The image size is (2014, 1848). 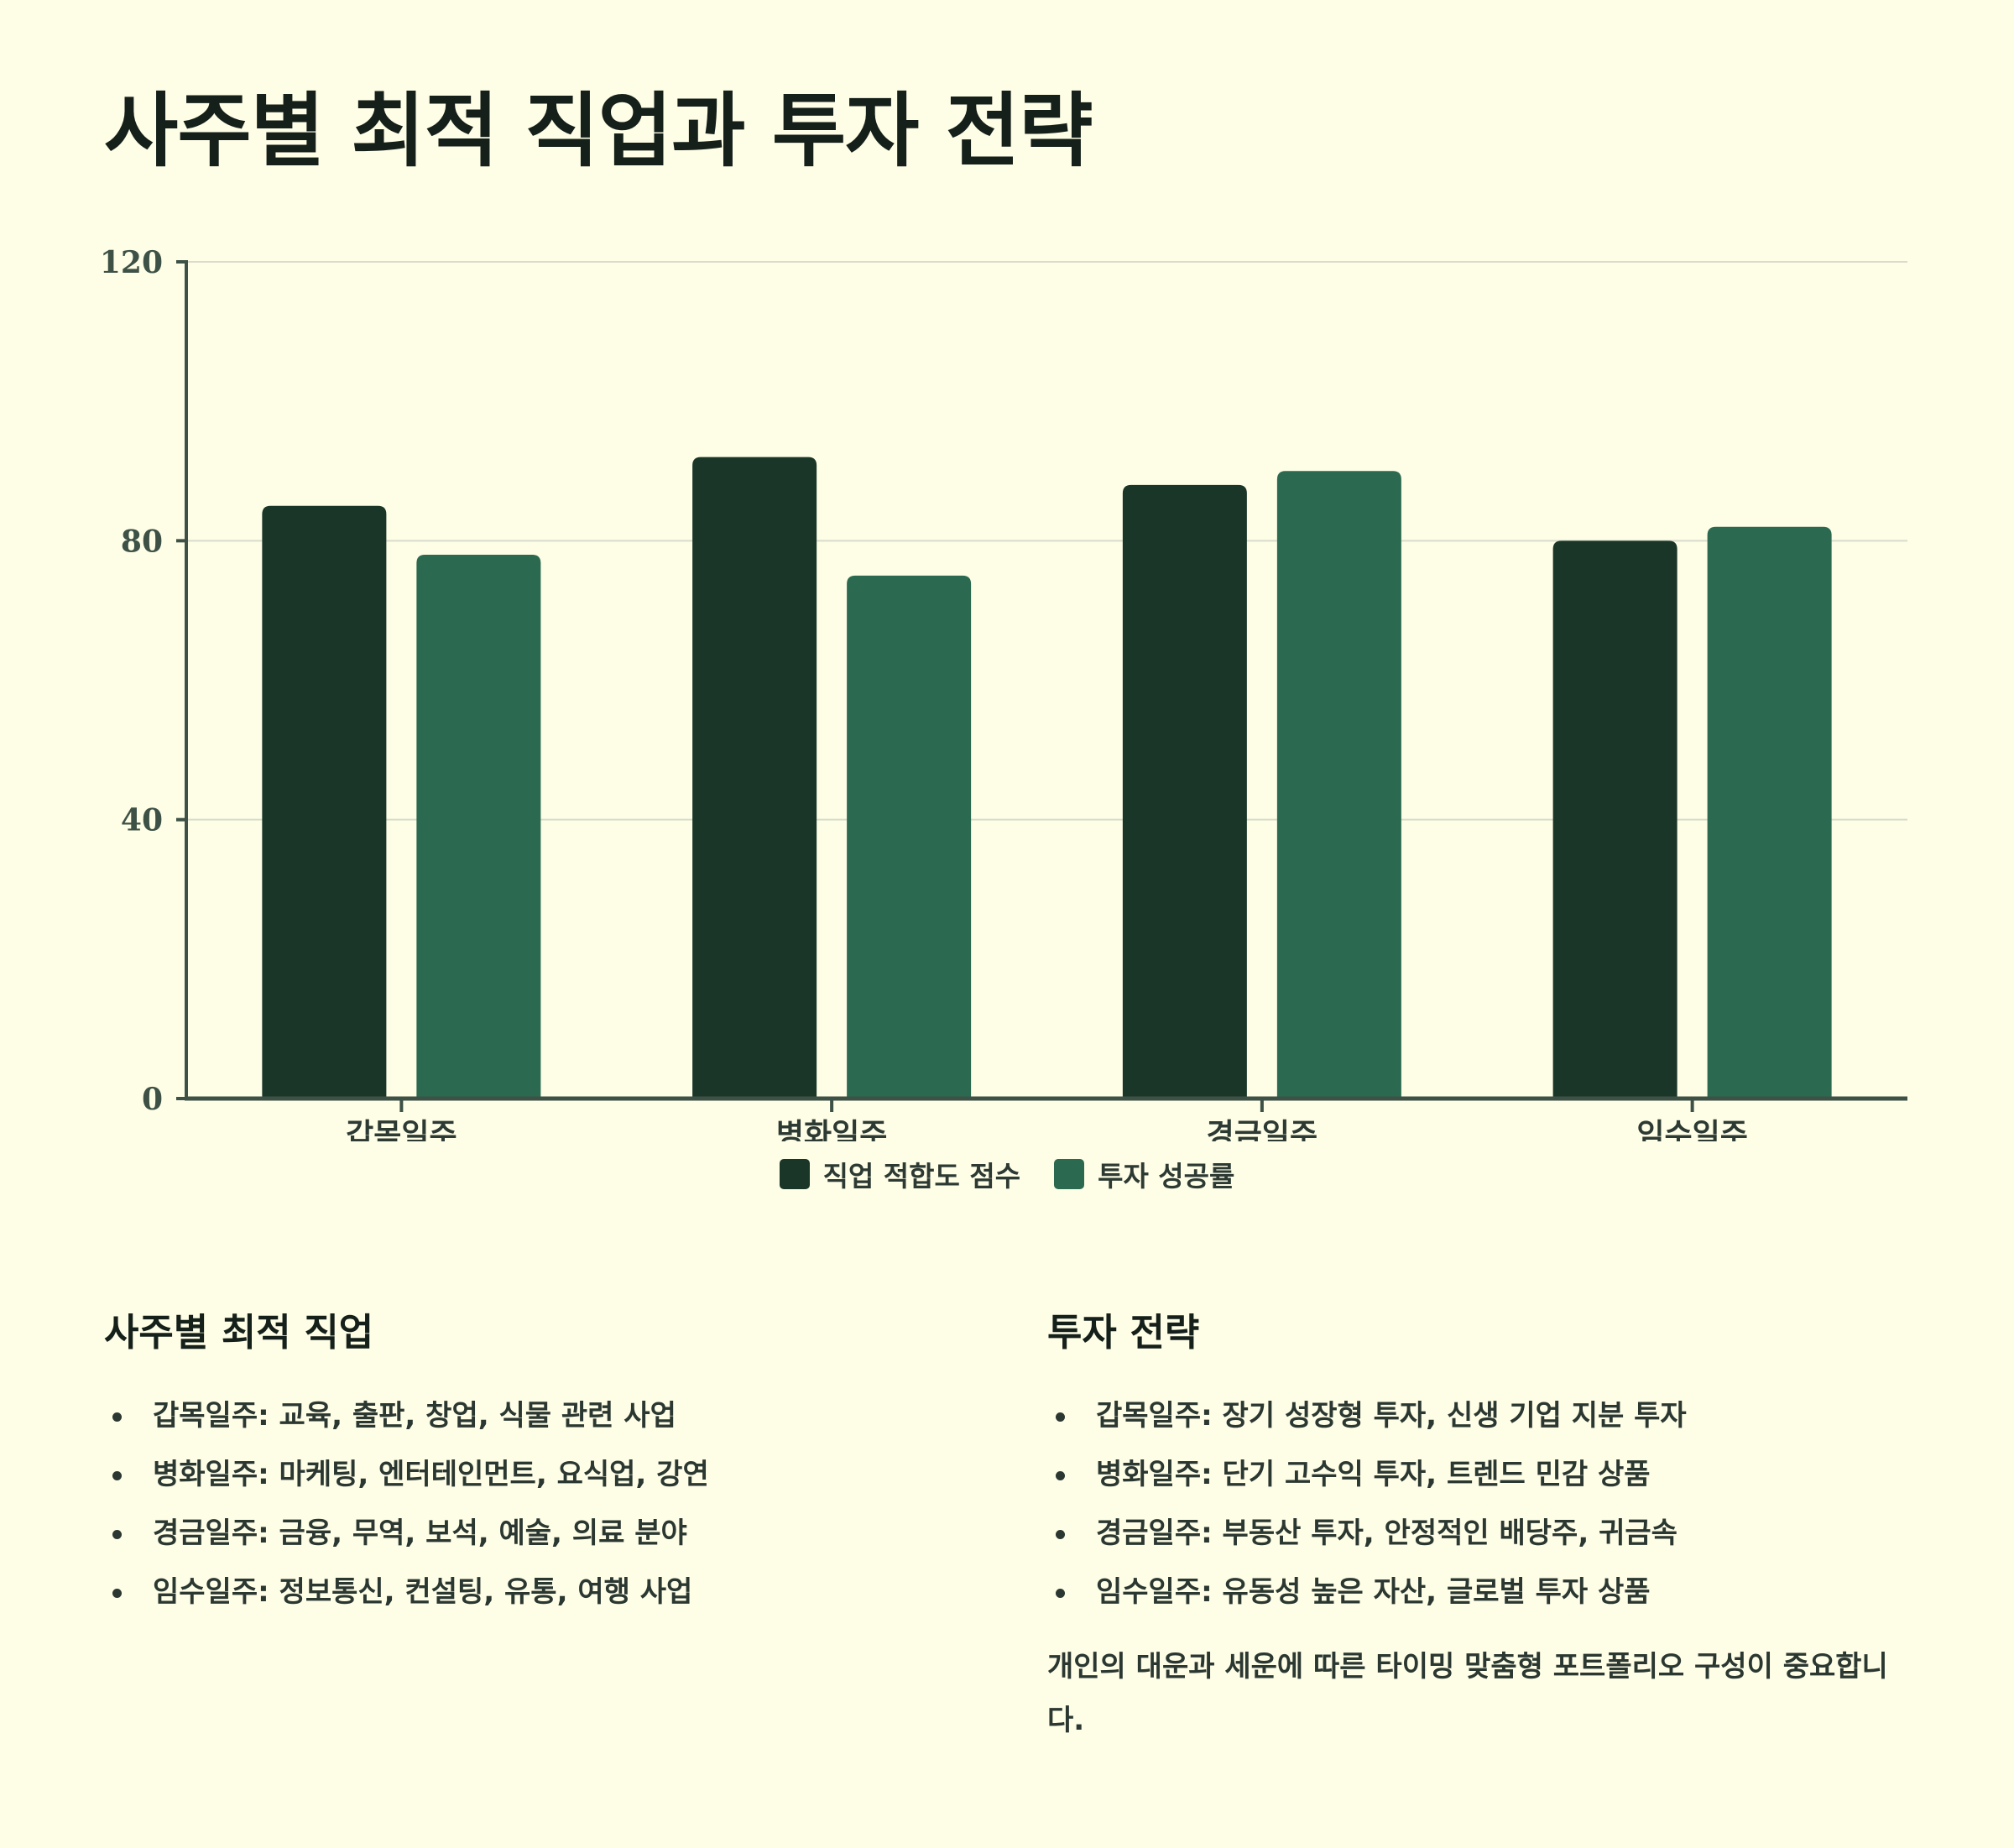 I want to click on y-tick-label: 80, so click(x=142, y=541).